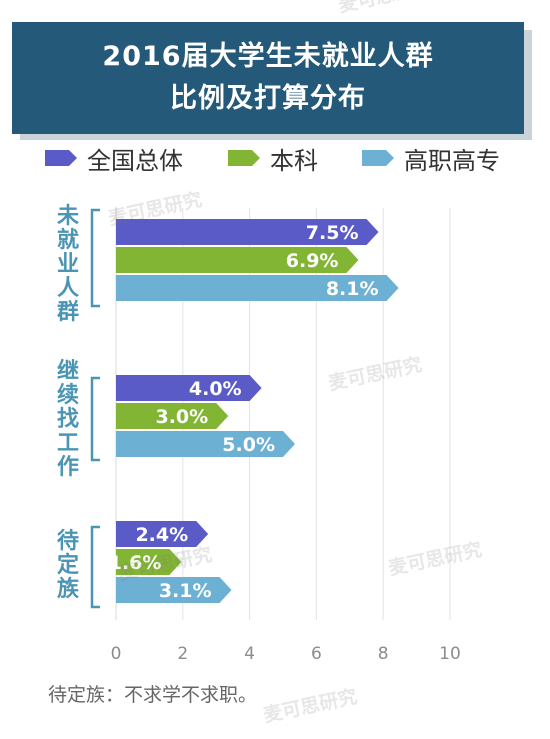 The image size is (550, 739). Describe the element at coordinates (383, 654) in the screenshot. I see `x-tick-label-8: 8` at that location.